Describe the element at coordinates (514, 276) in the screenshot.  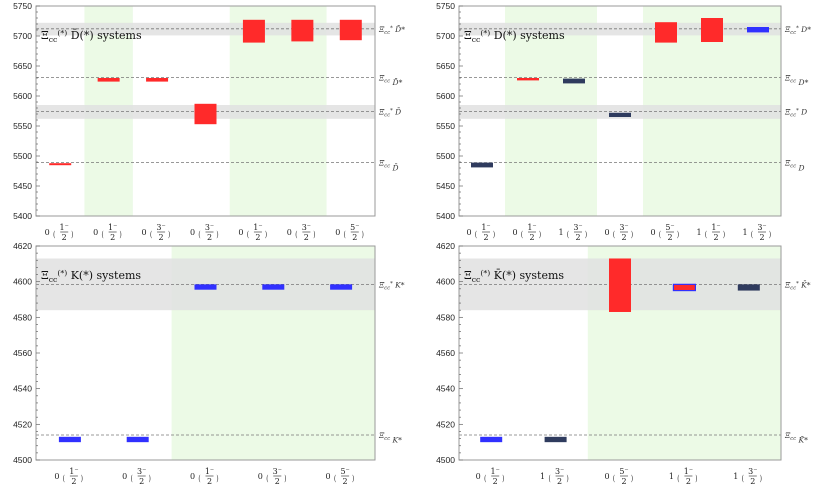
I see `chart-title: Ξcc(*) K̄(*) systems` at that location.